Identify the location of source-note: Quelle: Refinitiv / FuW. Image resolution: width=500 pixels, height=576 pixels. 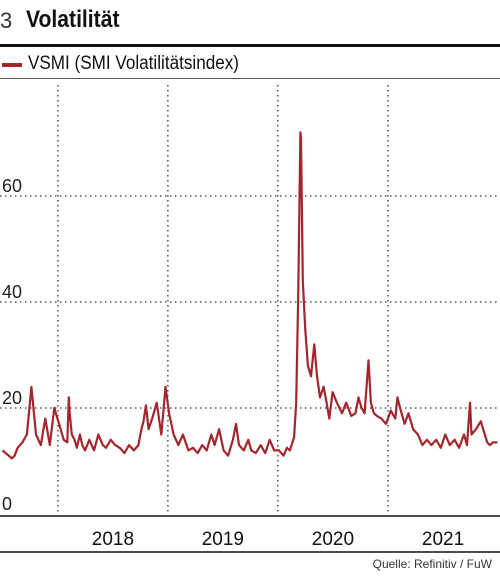
(432, 564).